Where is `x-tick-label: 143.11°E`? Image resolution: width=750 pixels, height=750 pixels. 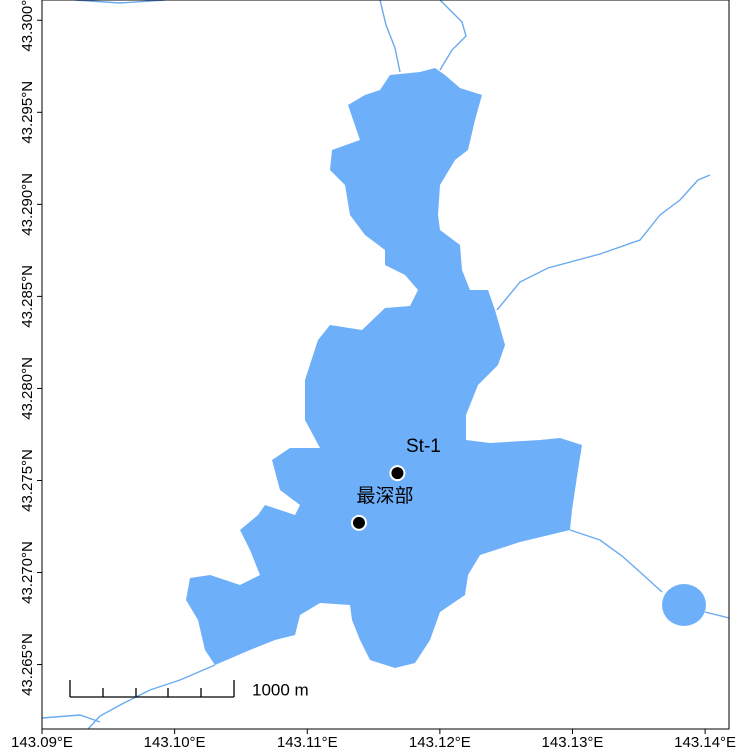 x-tick-label: 143.11°E is located at coordinates (307, 742).